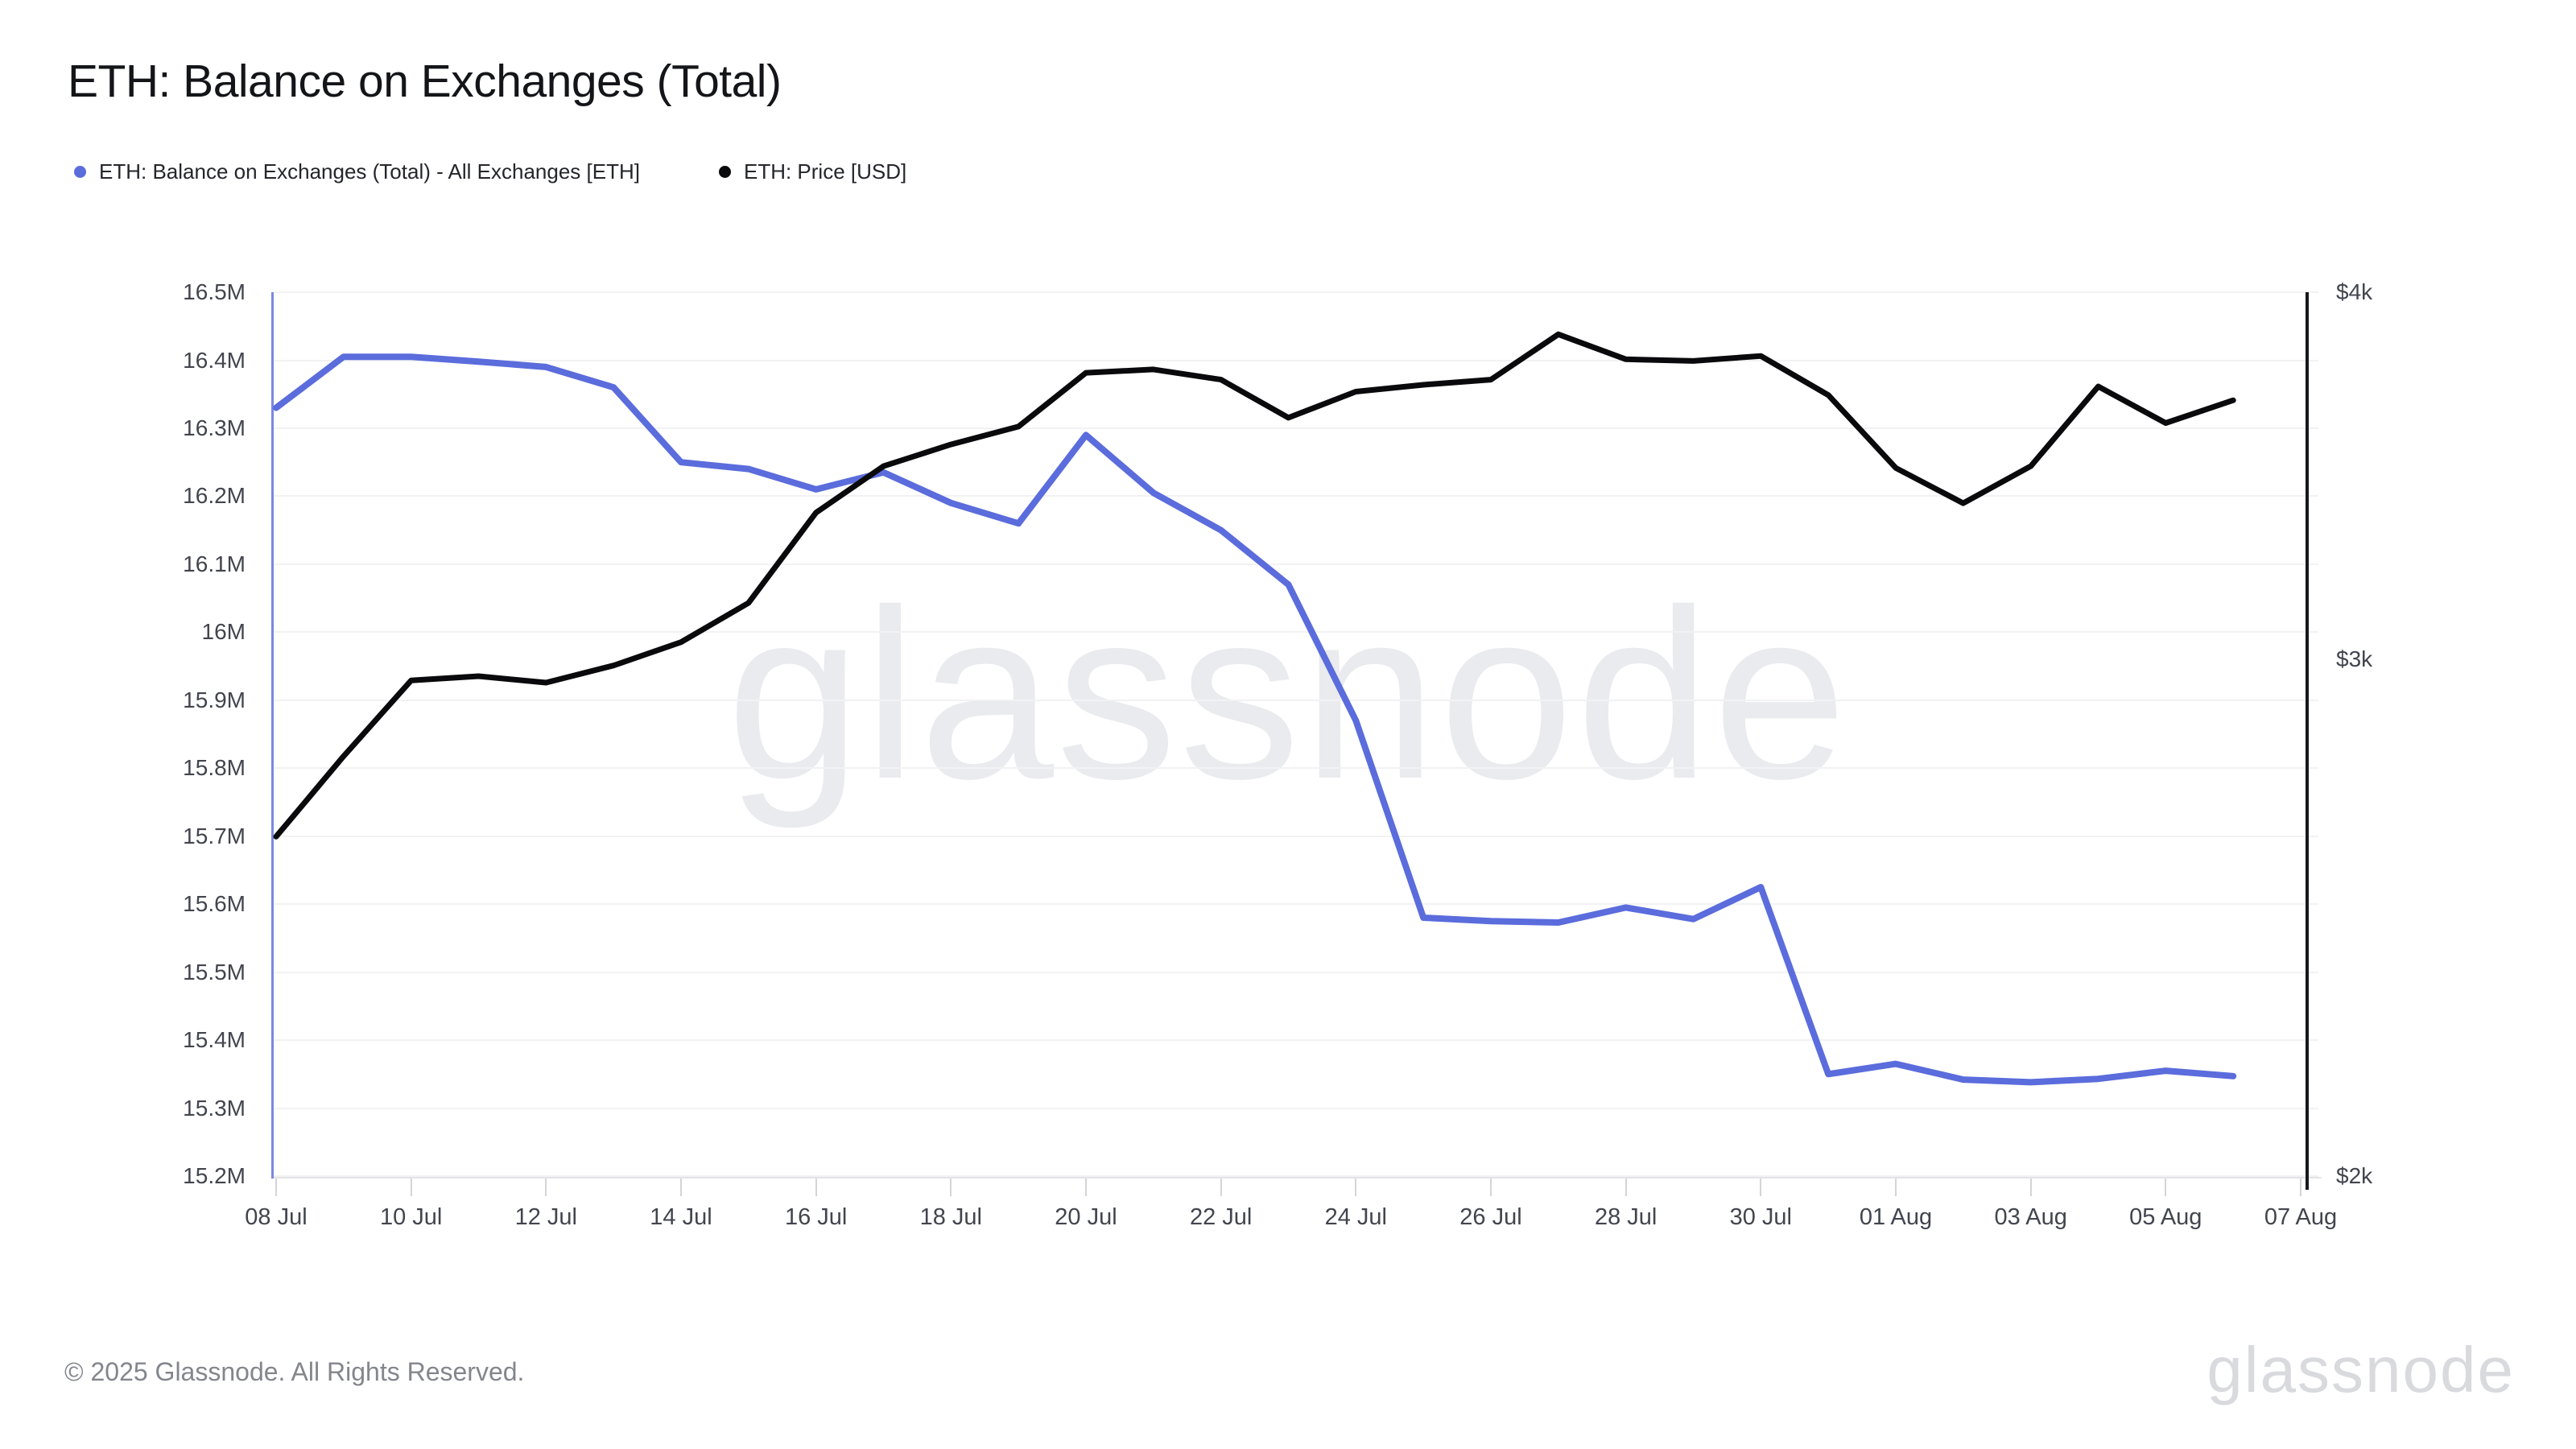 Image resolution: width=2576 pixels, height=1449 pixels. Describe the element at coordinates (214, 972) in the screenshot. I see `y-axis-label-left: 15.5M` at that location.